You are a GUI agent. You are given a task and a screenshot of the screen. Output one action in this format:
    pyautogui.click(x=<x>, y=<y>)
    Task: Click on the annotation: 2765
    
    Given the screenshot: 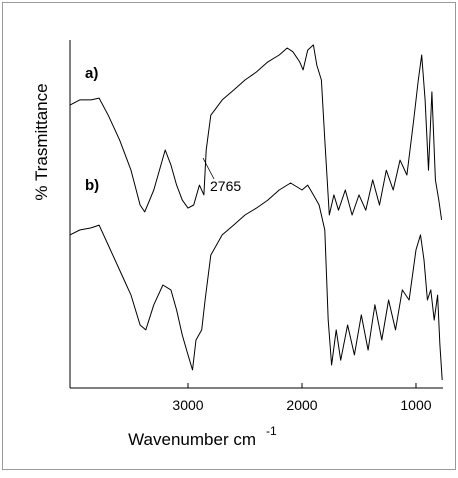 What is the action you would take?
    pyautogui.click(x=225, y=186)
    